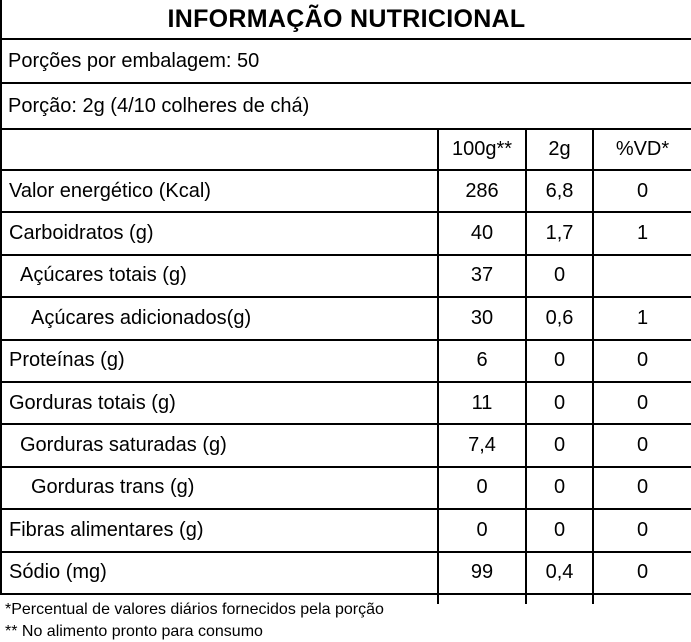  I want to click on table-row-proteinas: Proteínas (g) 6 0 0, so click(346, 361).